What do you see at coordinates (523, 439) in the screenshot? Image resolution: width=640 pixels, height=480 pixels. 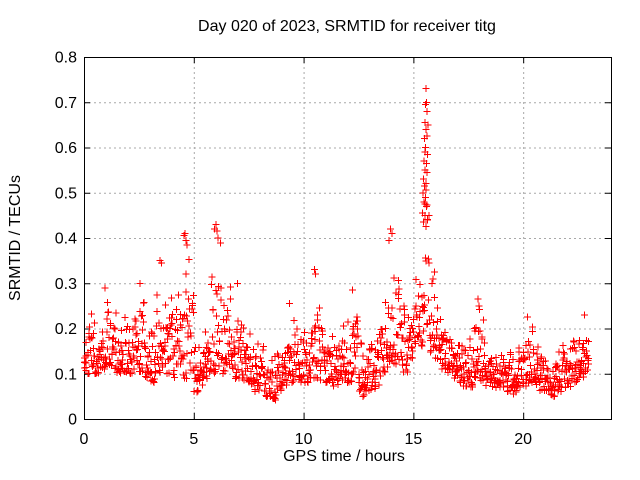 I see `x-tick-label: 20` at bounding box center [523, 439].